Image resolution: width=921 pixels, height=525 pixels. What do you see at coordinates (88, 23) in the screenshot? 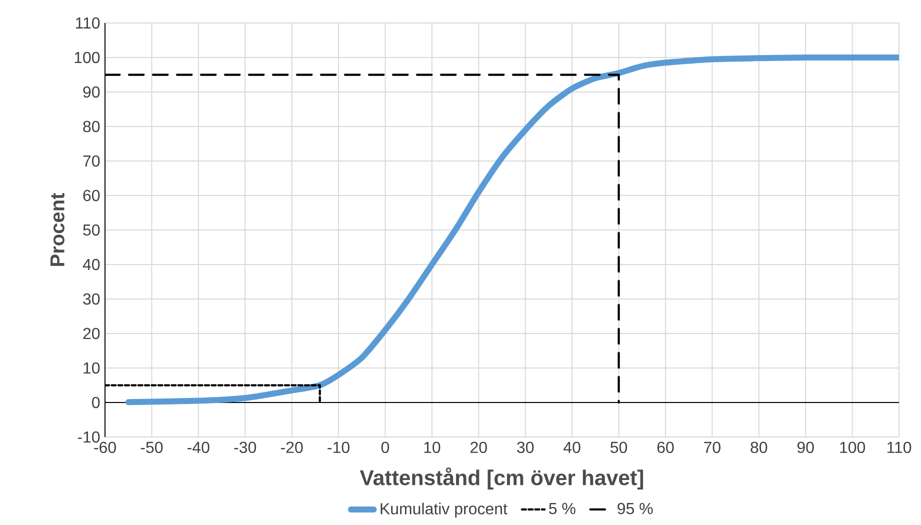
I see `y-tick-label: 110` at bounding box center [88, 23].